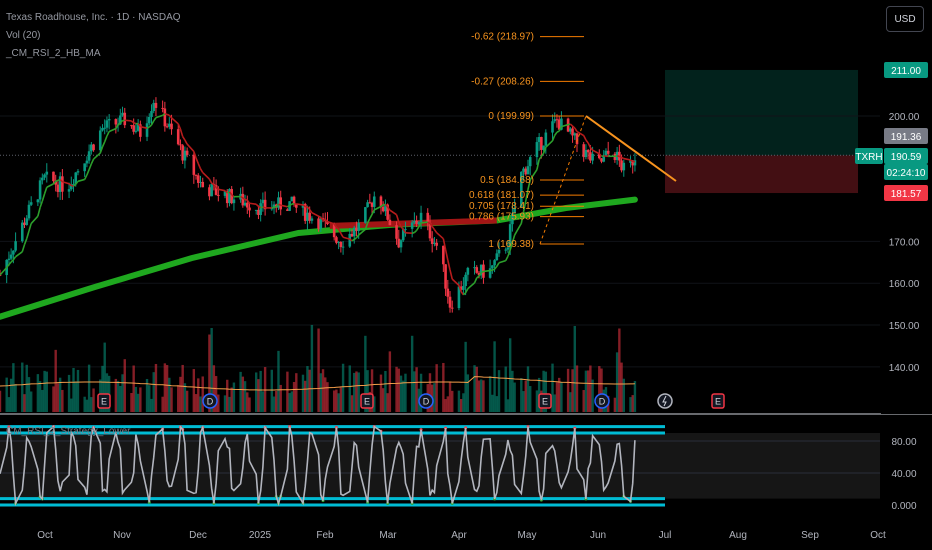 This screenshot has height=550, width=932. Describe the element at coordinates (45, 535) in the screenshot. I see `time-axis-label: Oct` at that location.